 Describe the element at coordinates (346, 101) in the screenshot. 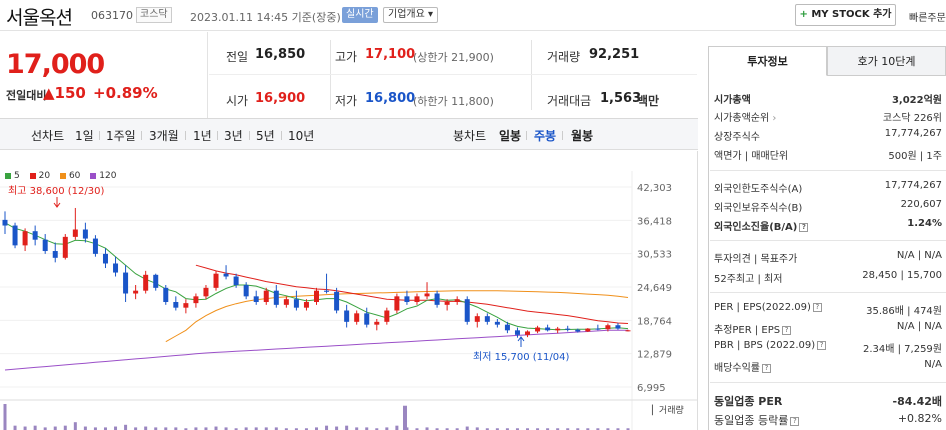

I see `low-label: 저가` at that location.